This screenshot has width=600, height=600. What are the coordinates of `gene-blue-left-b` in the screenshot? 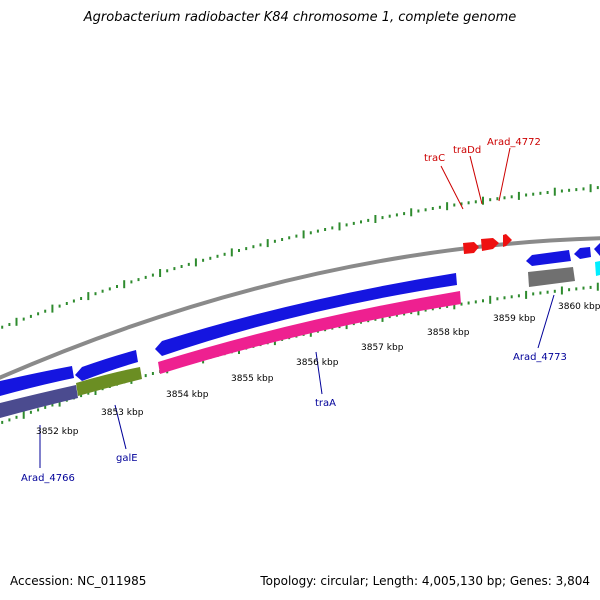 It's located at (37, 381).